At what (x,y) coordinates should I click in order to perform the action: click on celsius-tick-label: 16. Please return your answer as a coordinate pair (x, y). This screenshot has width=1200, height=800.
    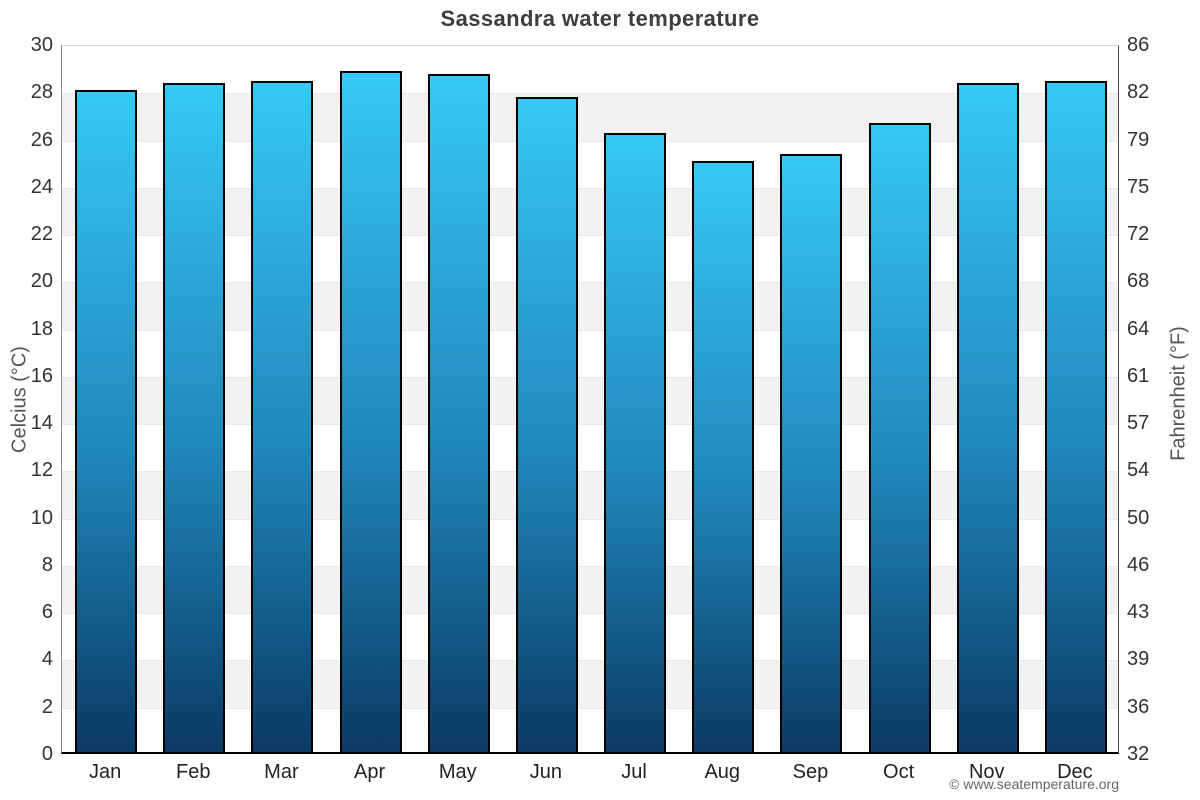
    Looking at the image, I should click on (41, 375).